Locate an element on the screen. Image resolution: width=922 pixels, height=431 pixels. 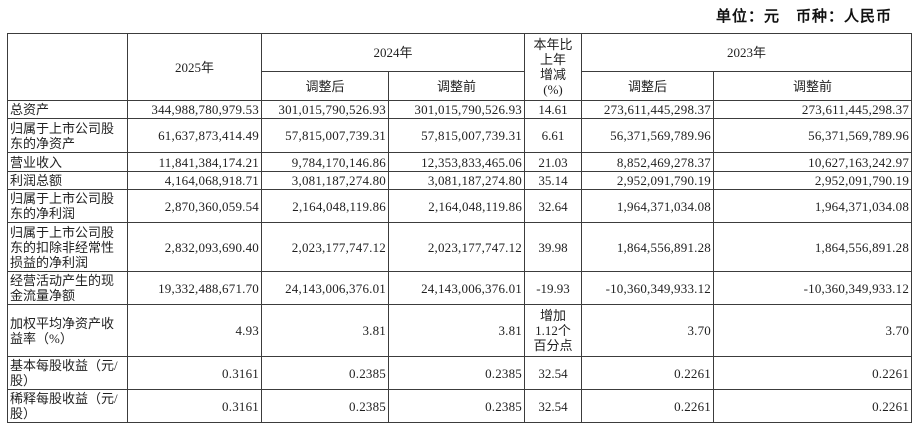
row-label: 归属于上市公司股东的净资产 is located at coordinates (67, 135).